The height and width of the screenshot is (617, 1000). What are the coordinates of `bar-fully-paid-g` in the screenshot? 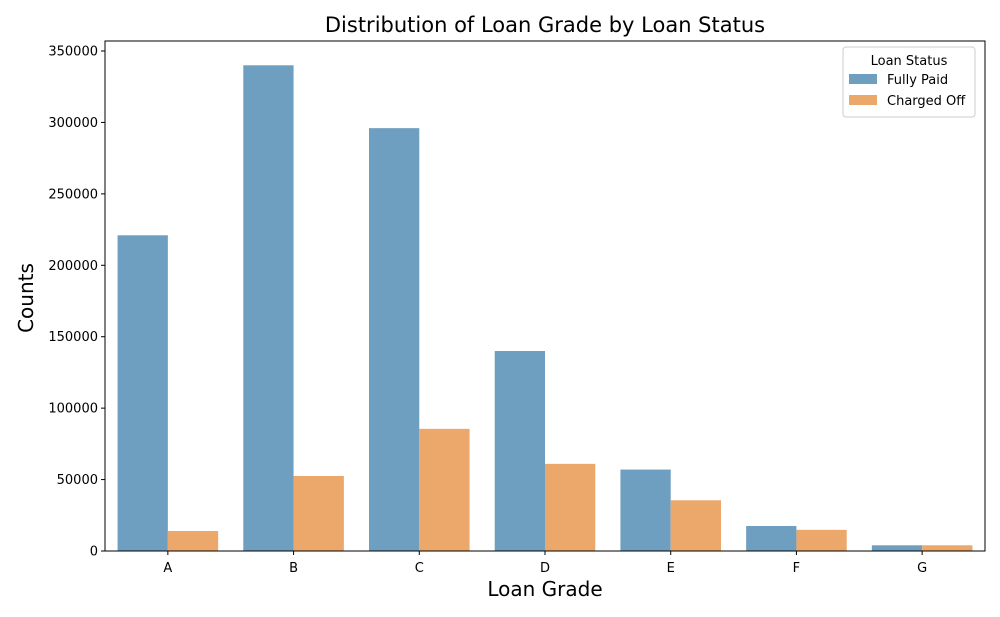 It's located at (897, 548).